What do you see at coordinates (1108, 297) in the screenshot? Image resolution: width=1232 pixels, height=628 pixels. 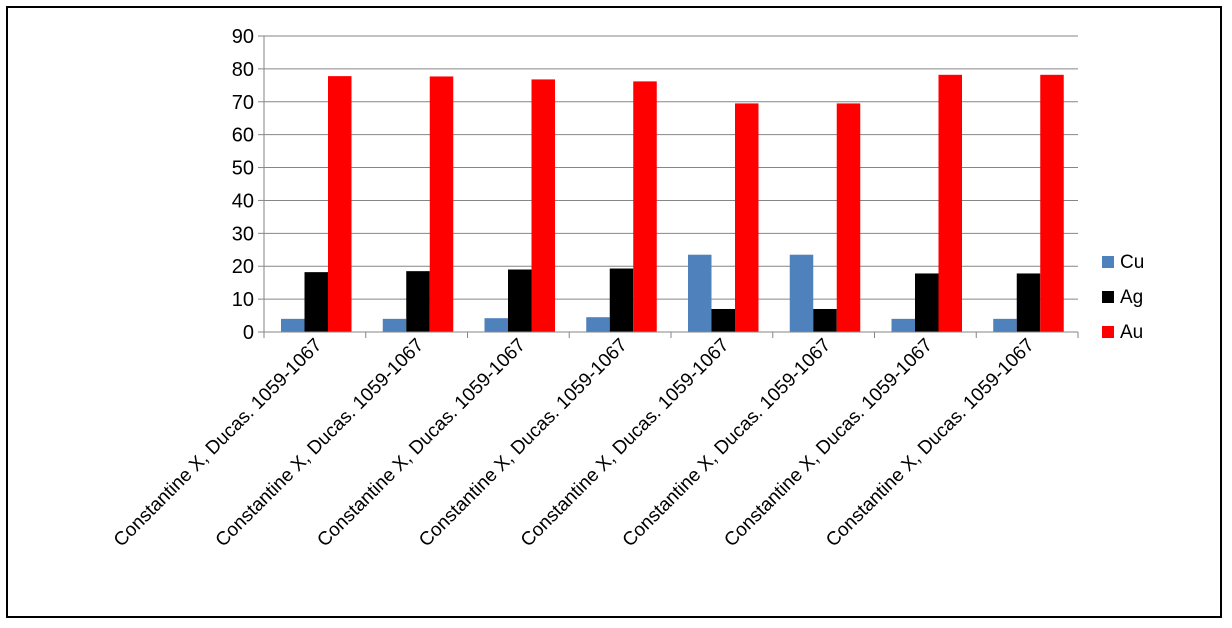 I see `legend-swatch-ag` at bounding box center [1108, 297].